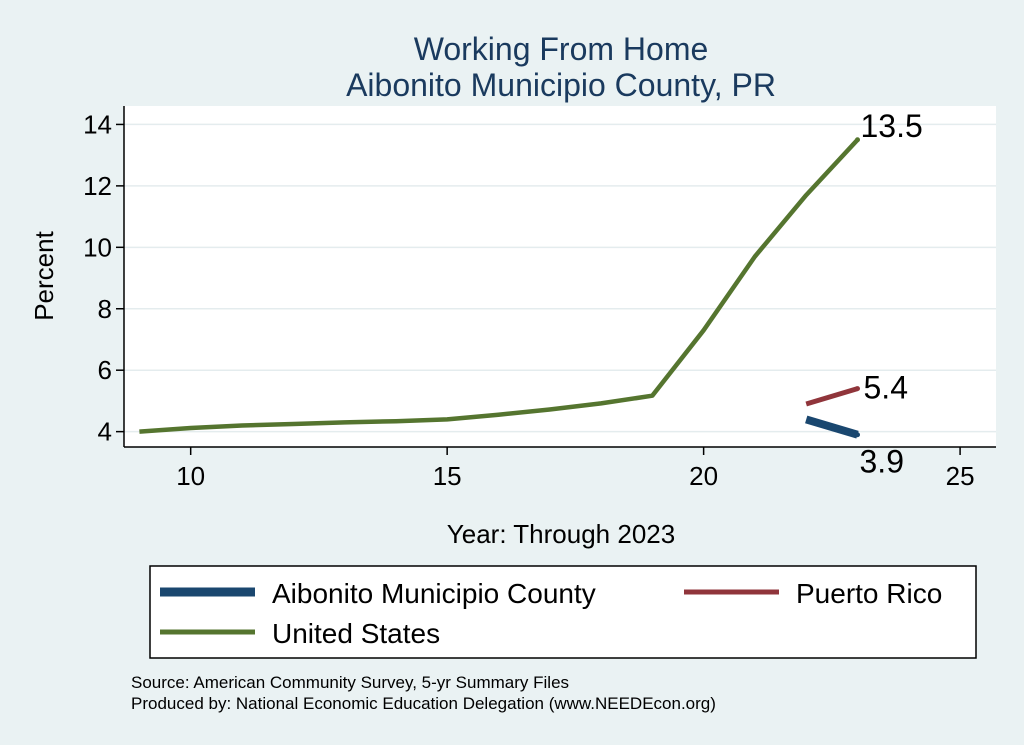 Image resolution: width=1024 pixels, height=745 pixels. Describe the element at coordinates (190, 476) in the screenshot. I see `x-tick-label: 10` at that location.